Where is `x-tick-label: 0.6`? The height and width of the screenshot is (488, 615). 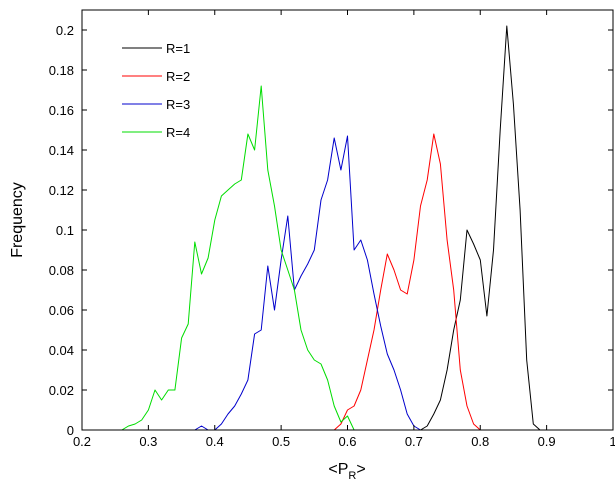
x-tick-label: 0.6 is located at coordinates (347, 441).